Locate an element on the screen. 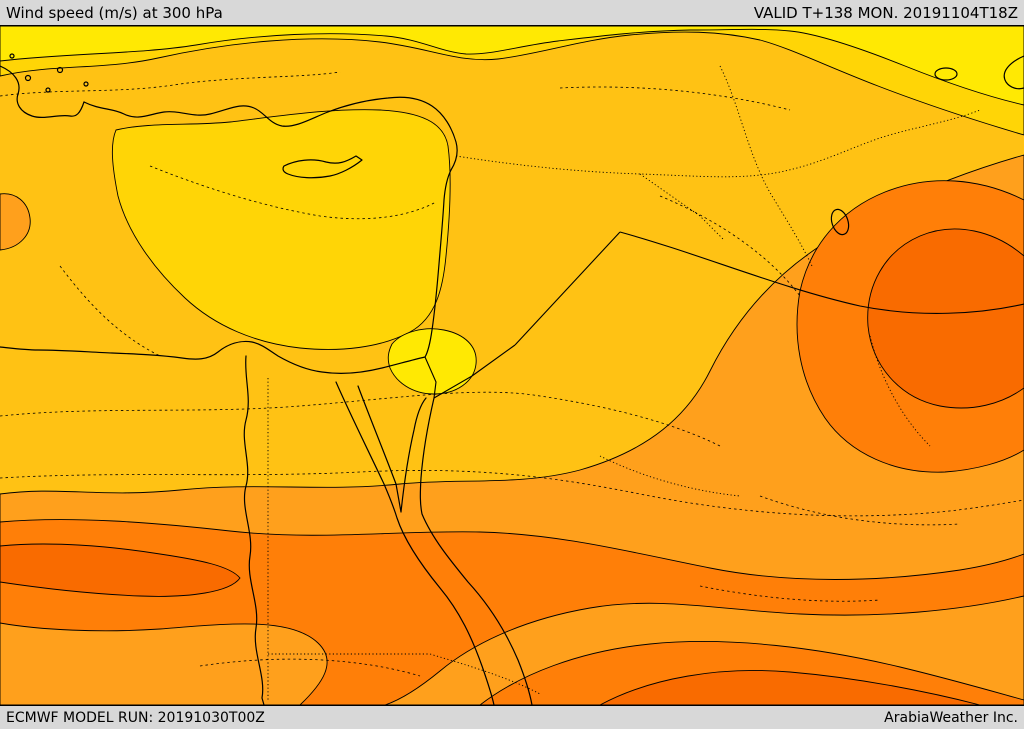 The image size is (1024, 729). chart-title: Wind speed (m/s) at 300 hPa is located at coordinates (114, 12).